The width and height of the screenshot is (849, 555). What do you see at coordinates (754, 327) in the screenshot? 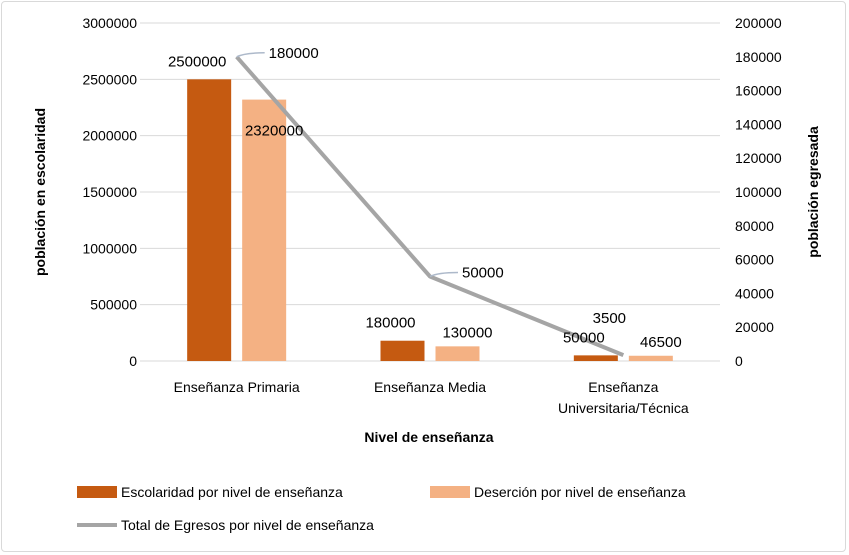
I see `y2-tick-label: 20000` at bounding box center [754, 327].